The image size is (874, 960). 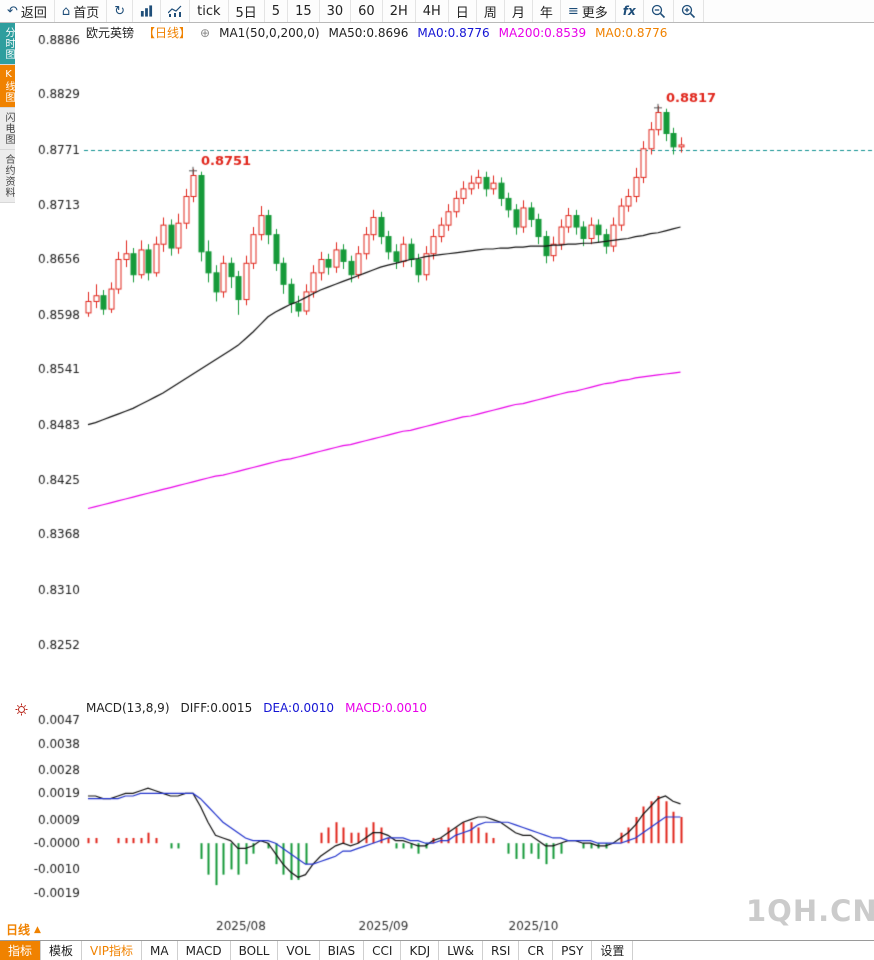 What do you see at coordinates (7, 176) in the screenshot?
I see `sidebar-item-contract-info: 合约资料` at bounding box center [7, 176].